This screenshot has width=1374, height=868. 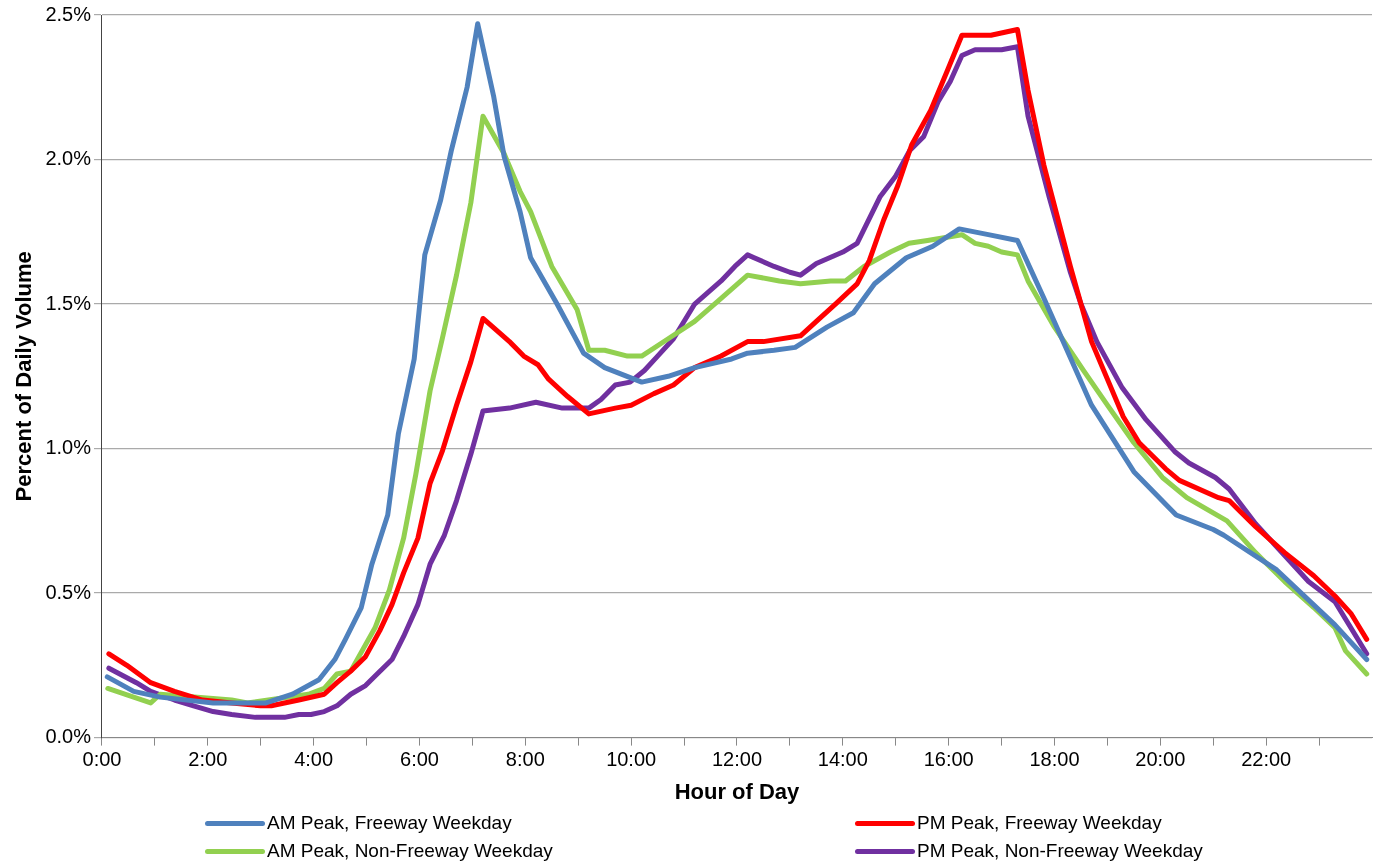 What do you see at coordinates (1054, 759) in the screenshot?
I see `x-tick-label: 18:00` at bounding box center [1054, 759].